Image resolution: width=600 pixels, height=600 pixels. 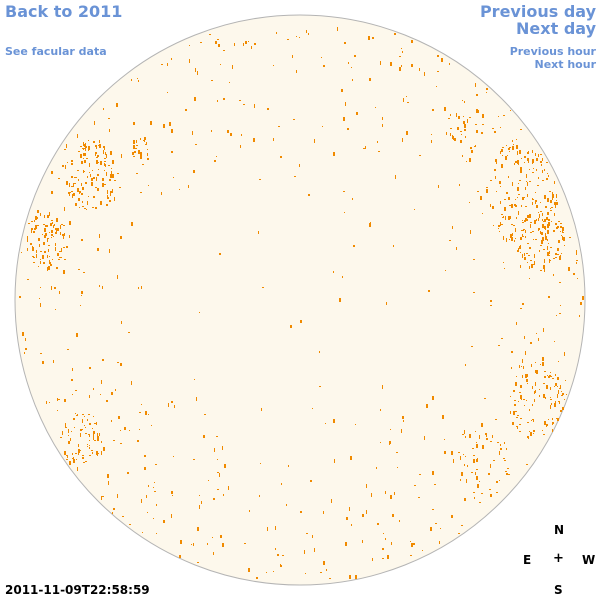 What do you see at coordinates (565, 64) in the screenshot?
I see `next-hour-link: Next hour` at bounding box center [565, 64].